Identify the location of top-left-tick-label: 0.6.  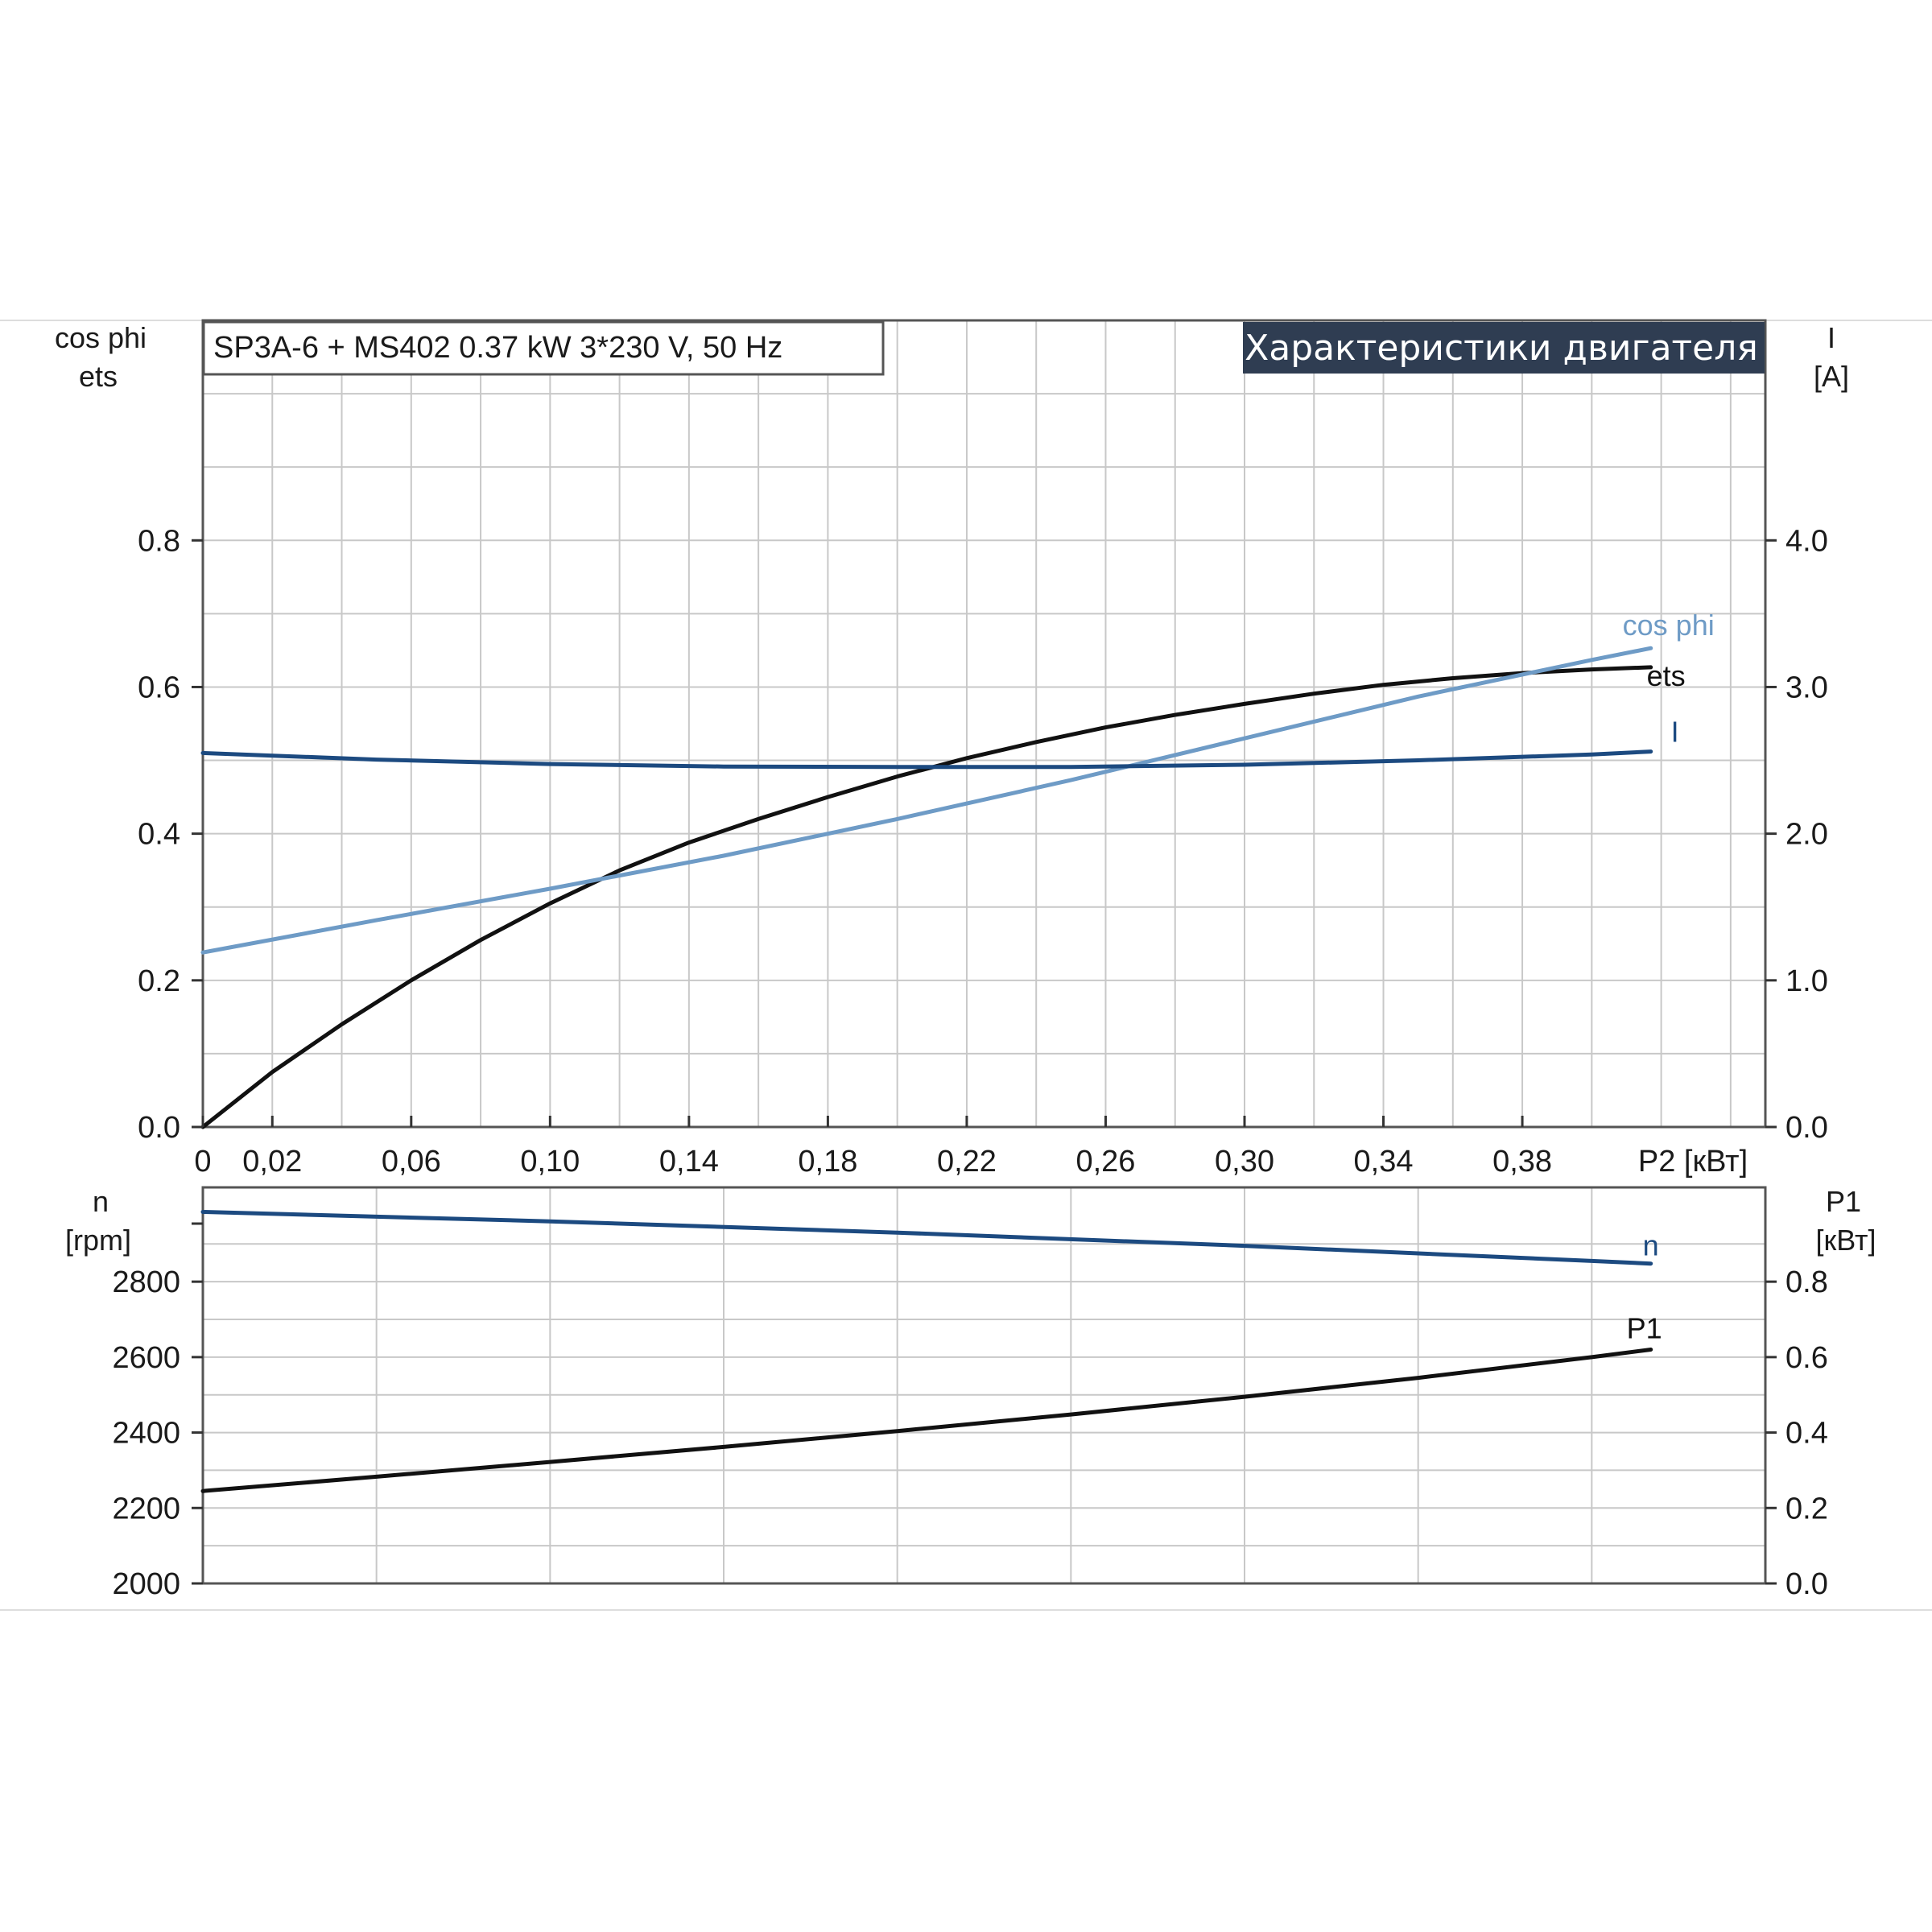
(159, 687).